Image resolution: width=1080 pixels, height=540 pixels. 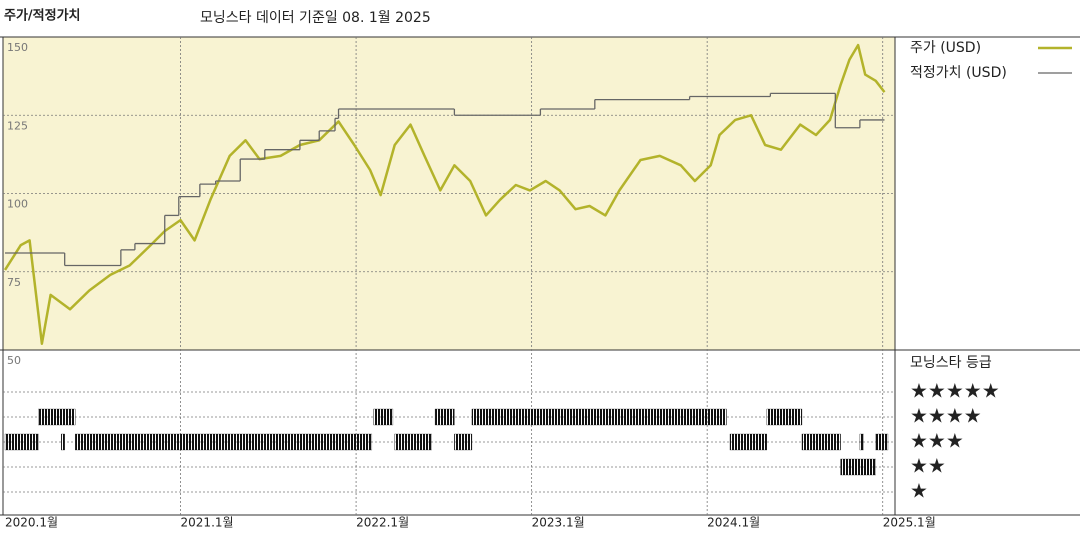 I want to click on y-tick-label: 150, so click(x=17, y=47).